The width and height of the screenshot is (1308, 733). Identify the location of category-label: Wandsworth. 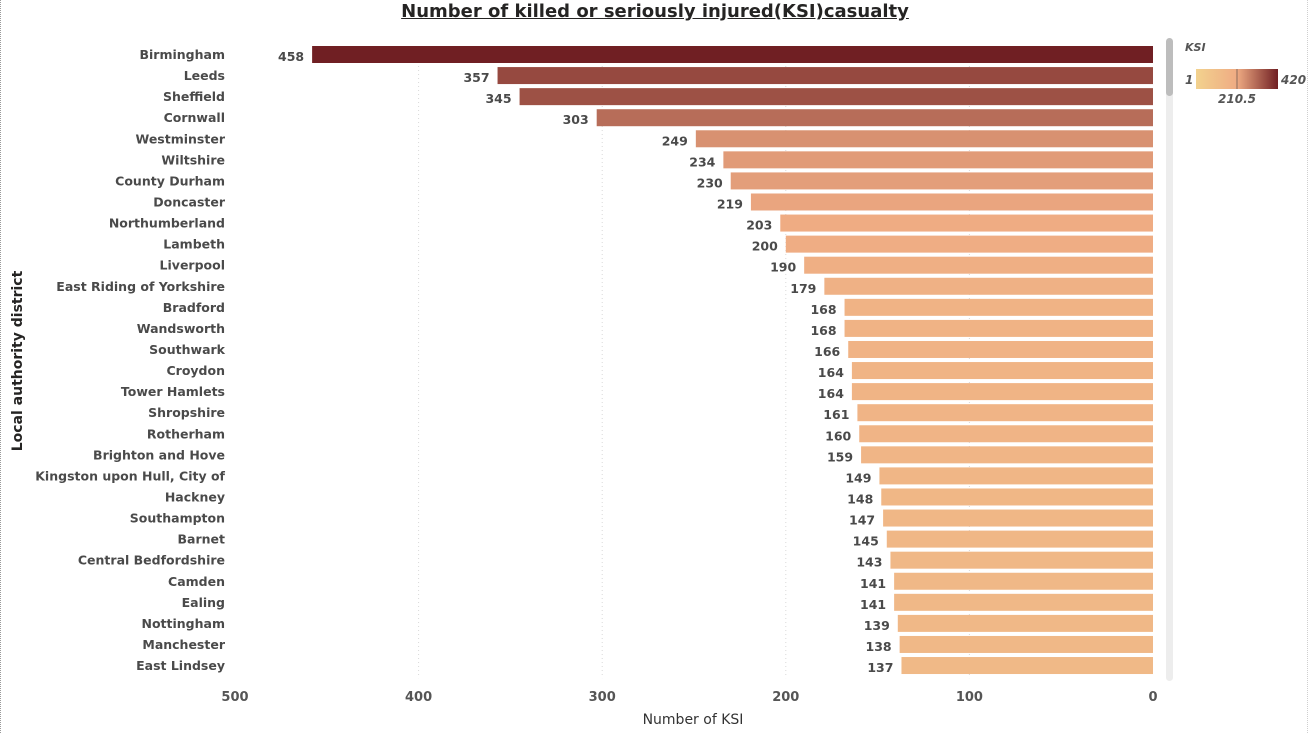
(181, 328).